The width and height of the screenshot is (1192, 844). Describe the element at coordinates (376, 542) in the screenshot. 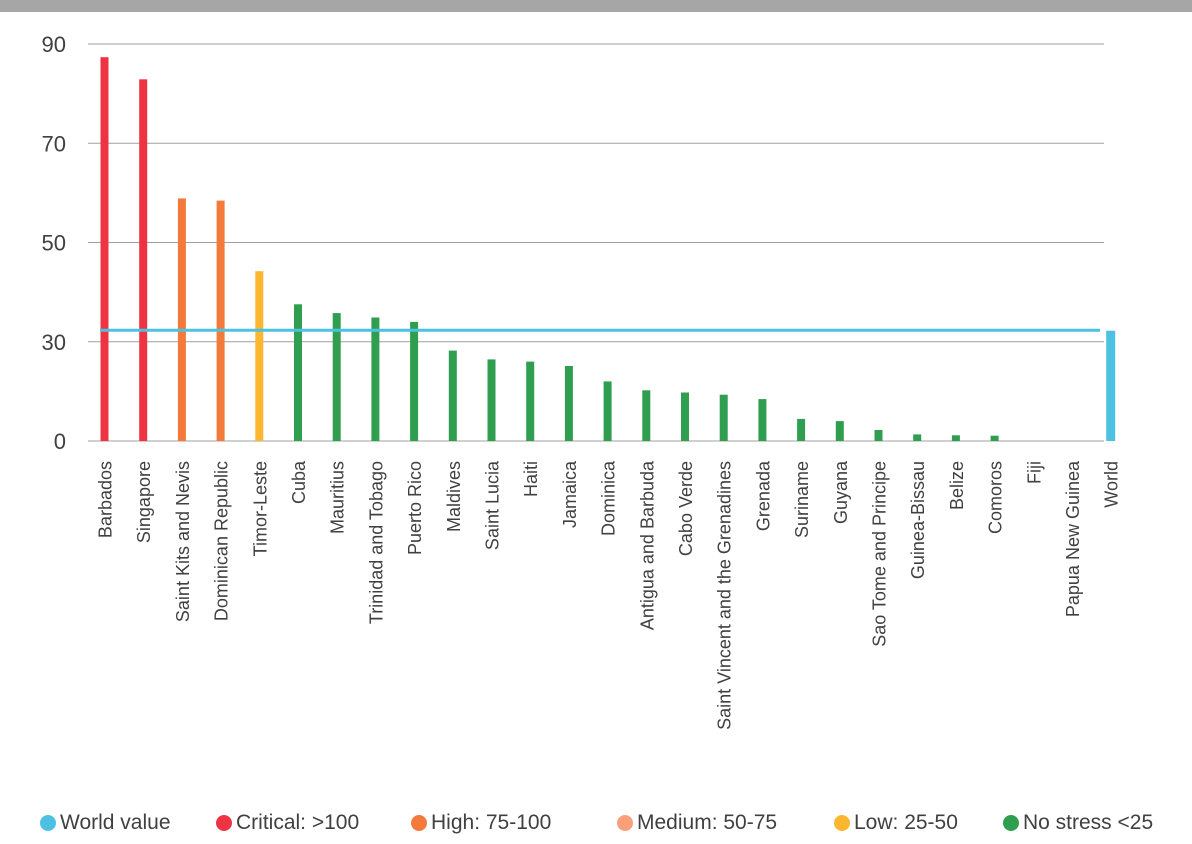

I see `x-tick-label: Trinidad and Tobago` at that location.